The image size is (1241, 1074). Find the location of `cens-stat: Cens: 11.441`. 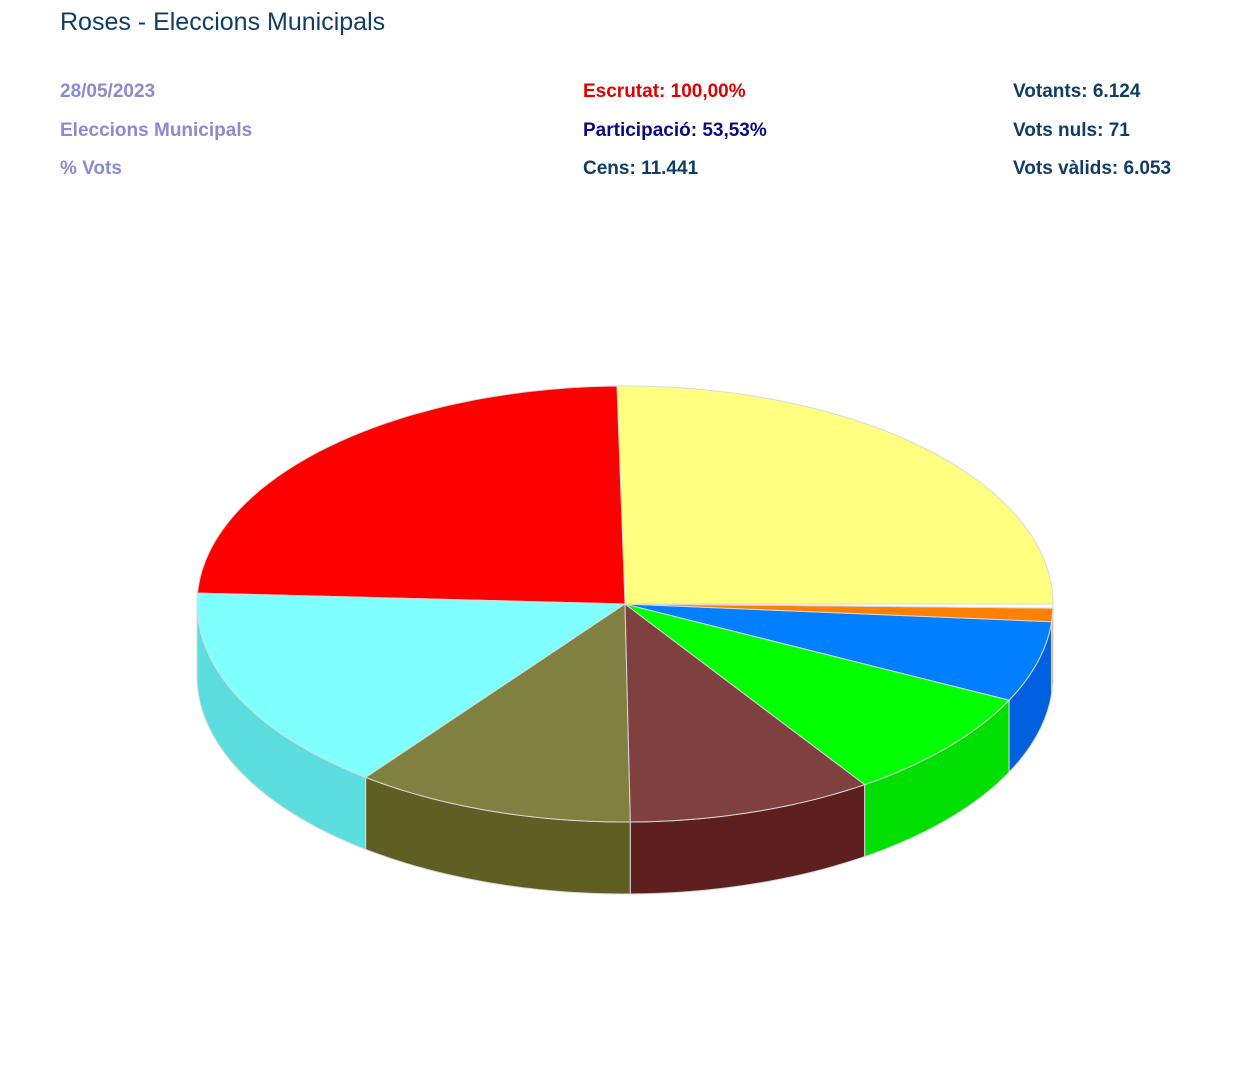

cens-stat: Cens: 11.441 is located at coordinates (641, 168).